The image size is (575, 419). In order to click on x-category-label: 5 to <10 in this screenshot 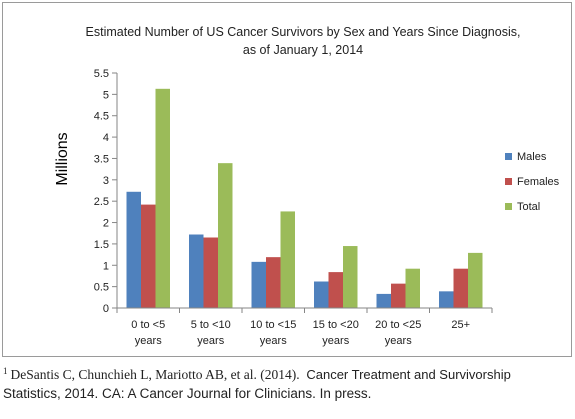, I will do `click(211, 325)`.